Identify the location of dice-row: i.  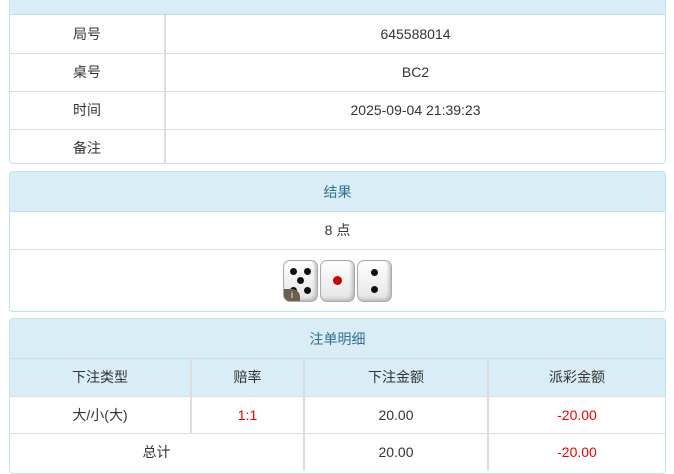
(337, 280).